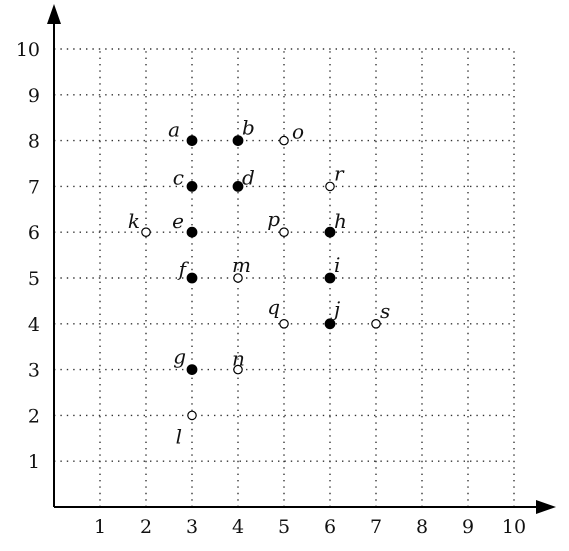  I want to click on x-axis-arrow, so click(546, 507).